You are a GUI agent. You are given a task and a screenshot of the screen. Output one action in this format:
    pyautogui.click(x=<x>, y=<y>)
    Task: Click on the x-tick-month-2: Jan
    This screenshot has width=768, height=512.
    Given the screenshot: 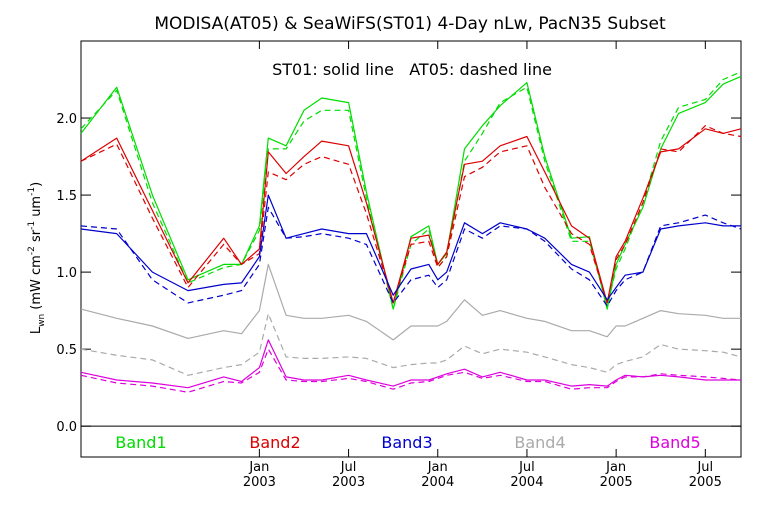 What is the action you would take?
    pyautogui.click(x=437, y=467)
    